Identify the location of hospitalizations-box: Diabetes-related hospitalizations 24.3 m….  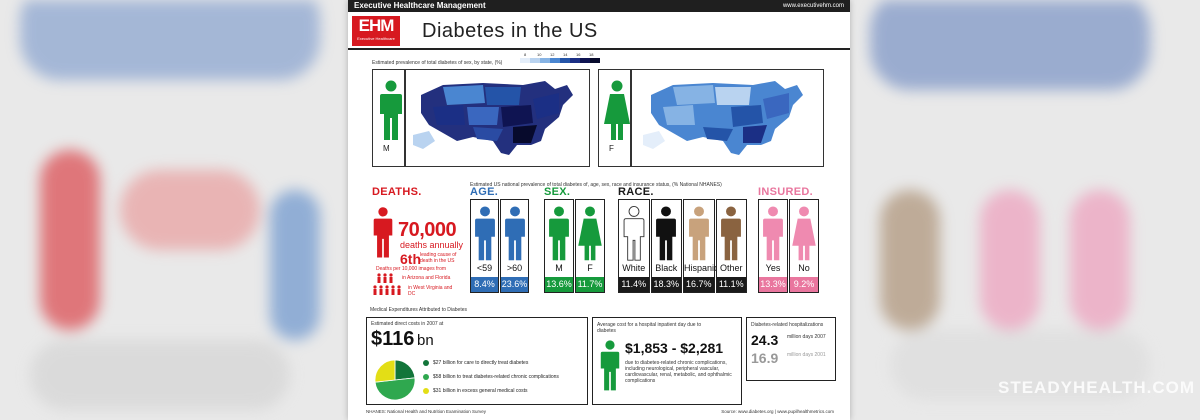
(791, 349).